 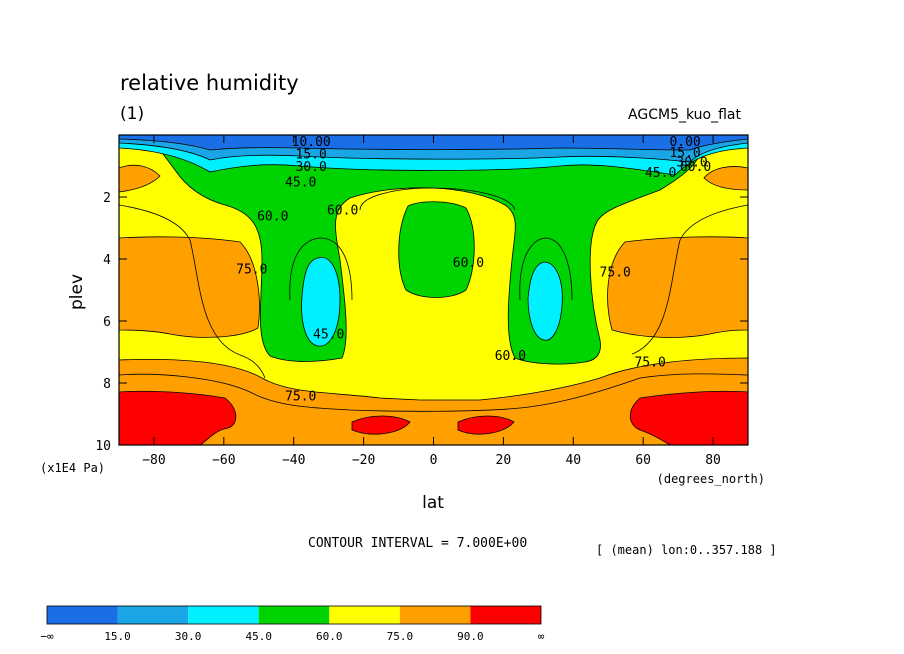 What do you see at coordinates (223, 460) in the screenshot?
I see `x-tick-label: −60` at bounding box center [223, 460].